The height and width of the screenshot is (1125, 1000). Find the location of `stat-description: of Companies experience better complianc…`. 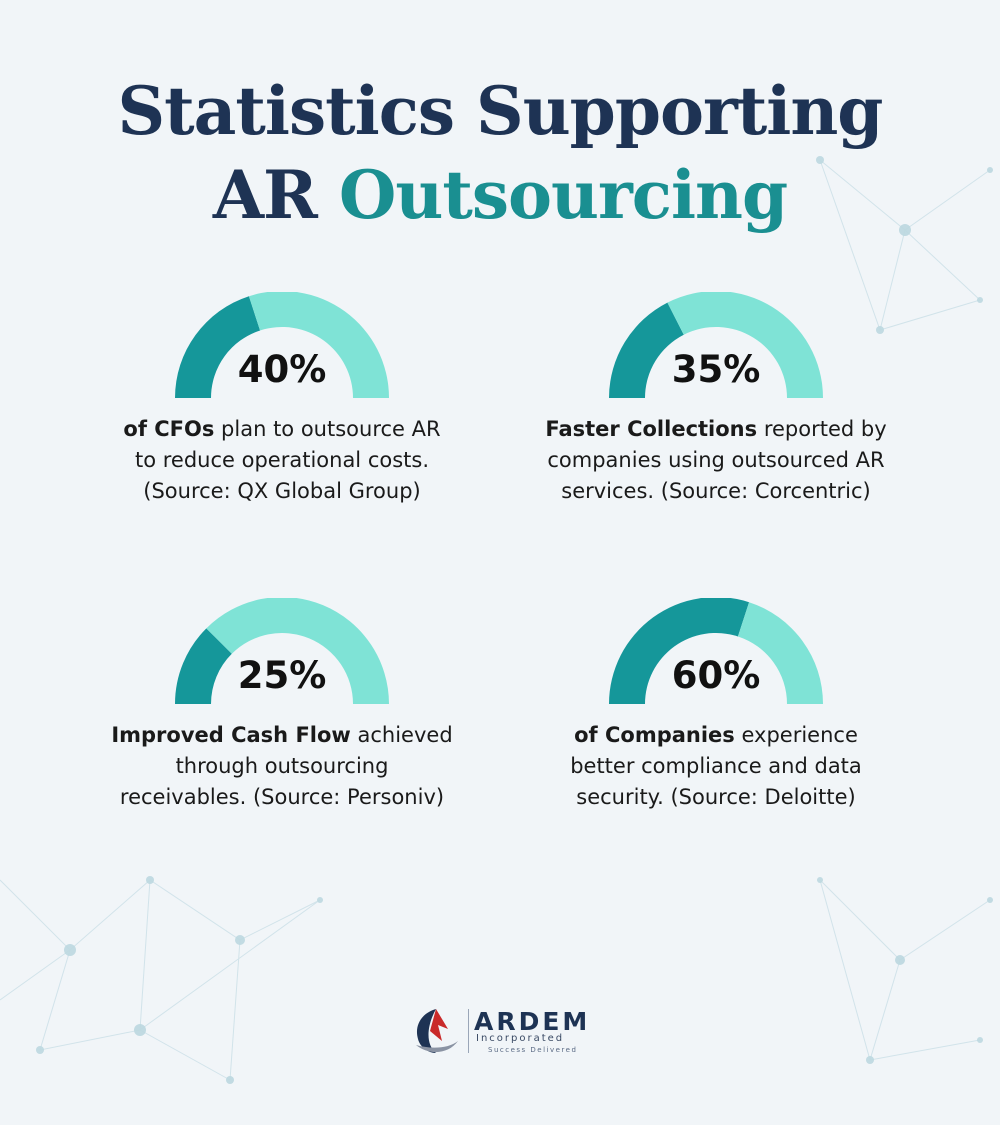

stat-description: of Companies experience better complianc… is located at coordinates (716, 766).